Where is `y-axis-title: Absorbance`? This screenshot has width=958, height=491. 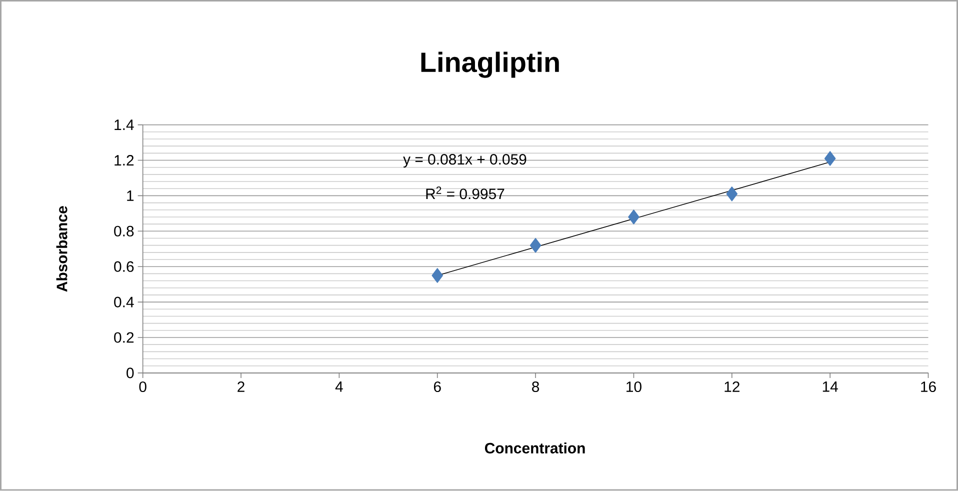
y-axis-title: Absorbance is located at coordinates (62, 249).